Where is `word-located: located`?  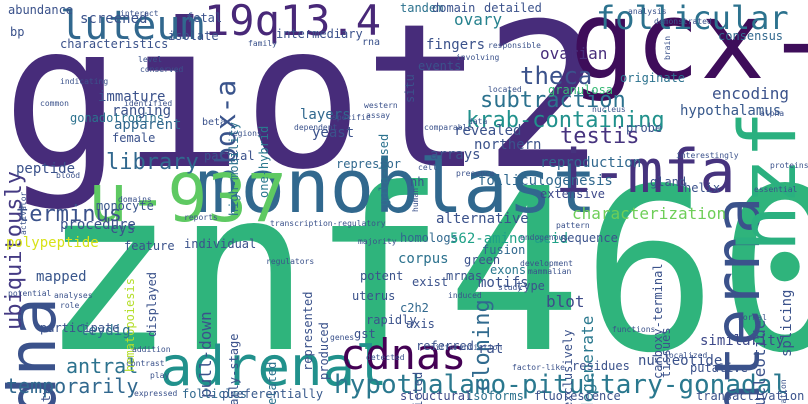
word-located: located is located at coordinates (505, 89).